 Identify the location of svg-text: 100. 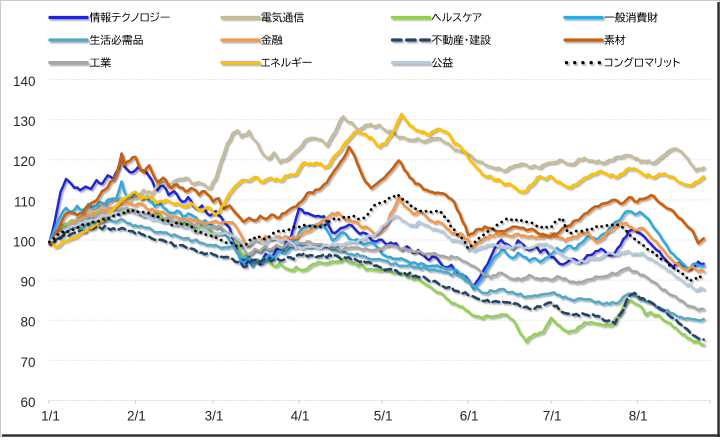
(24, 241).